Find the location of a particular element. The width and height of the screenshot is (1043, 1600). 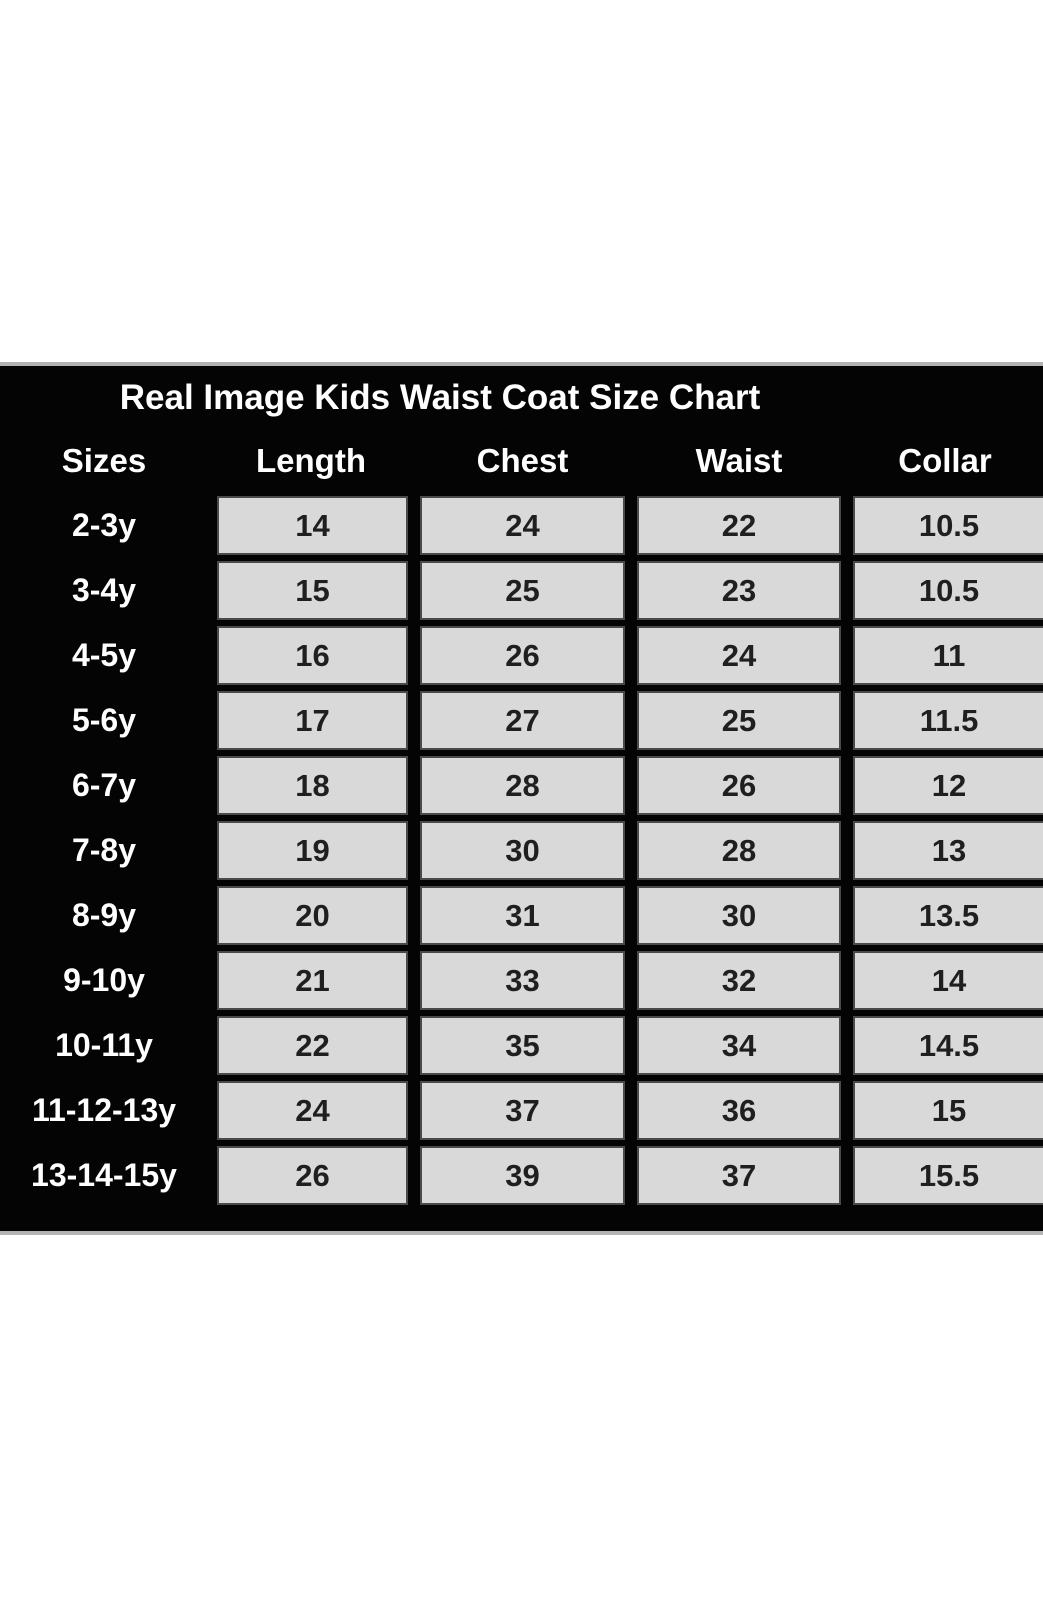

waist-cell: 34 is located at coordinates (739, 1045).